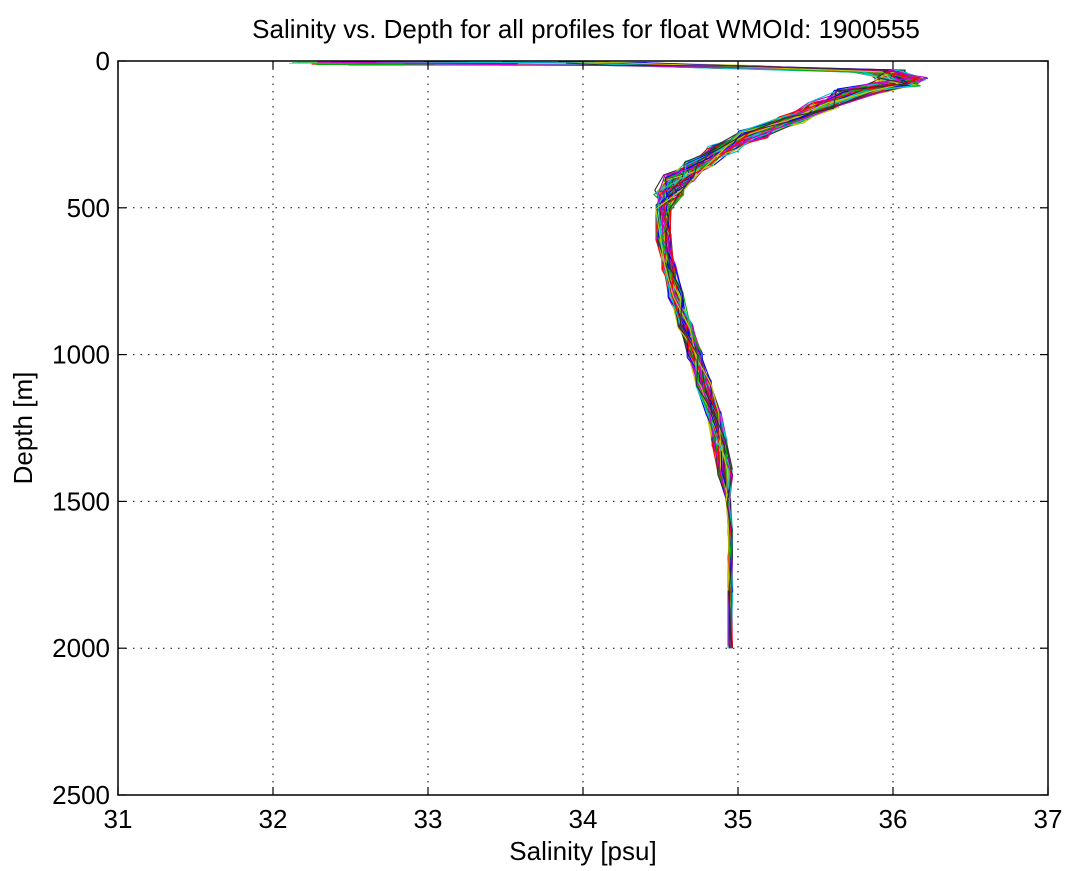 Image resolution: width=1073 pixels, height=871 pixels. What do you see at coordinates (118, 819) in the screenshot?
I see `x-tick-label: 31` at bounding box center [118, 819].